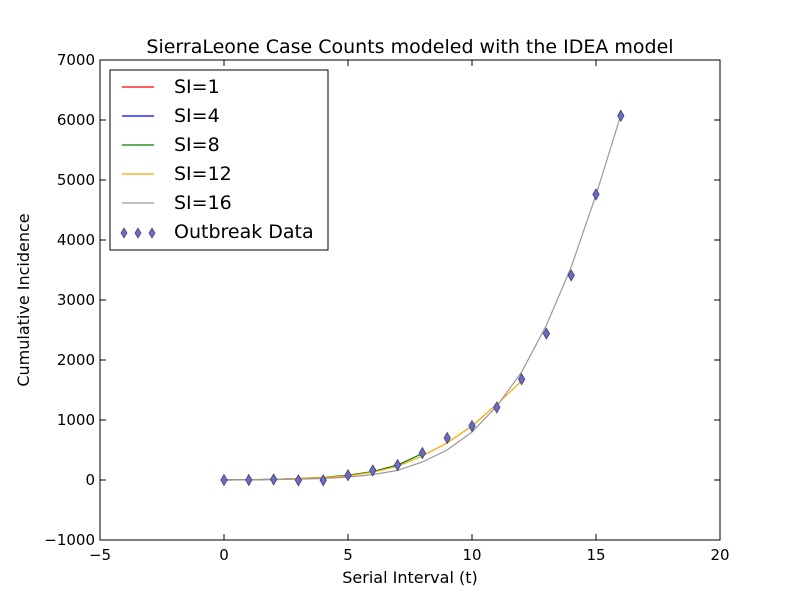  I want to click on y-axis-label: Cumulative Incidence, so click(23, 299).